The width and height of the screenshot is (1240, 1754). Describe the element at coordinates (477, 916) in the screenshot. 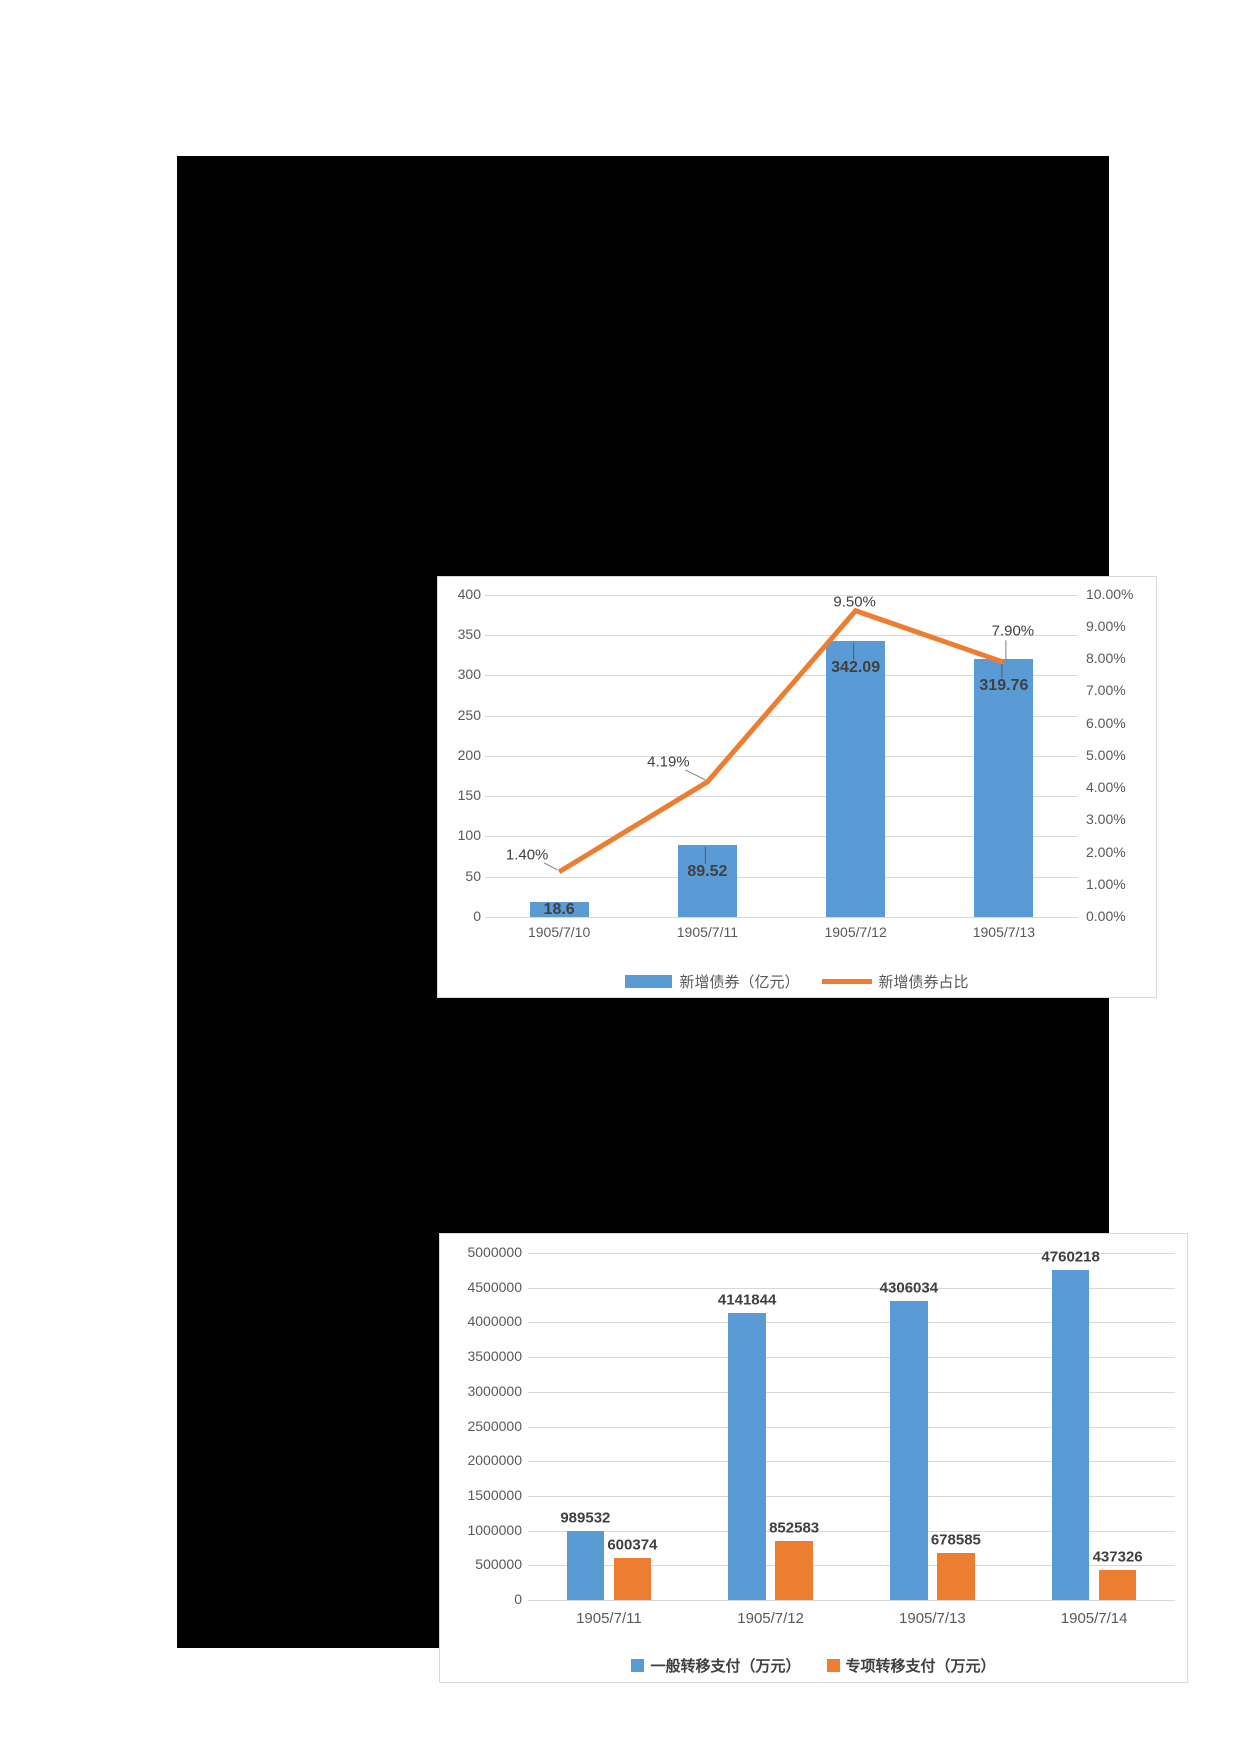

I see `left-axis-tick: 0` at that location.